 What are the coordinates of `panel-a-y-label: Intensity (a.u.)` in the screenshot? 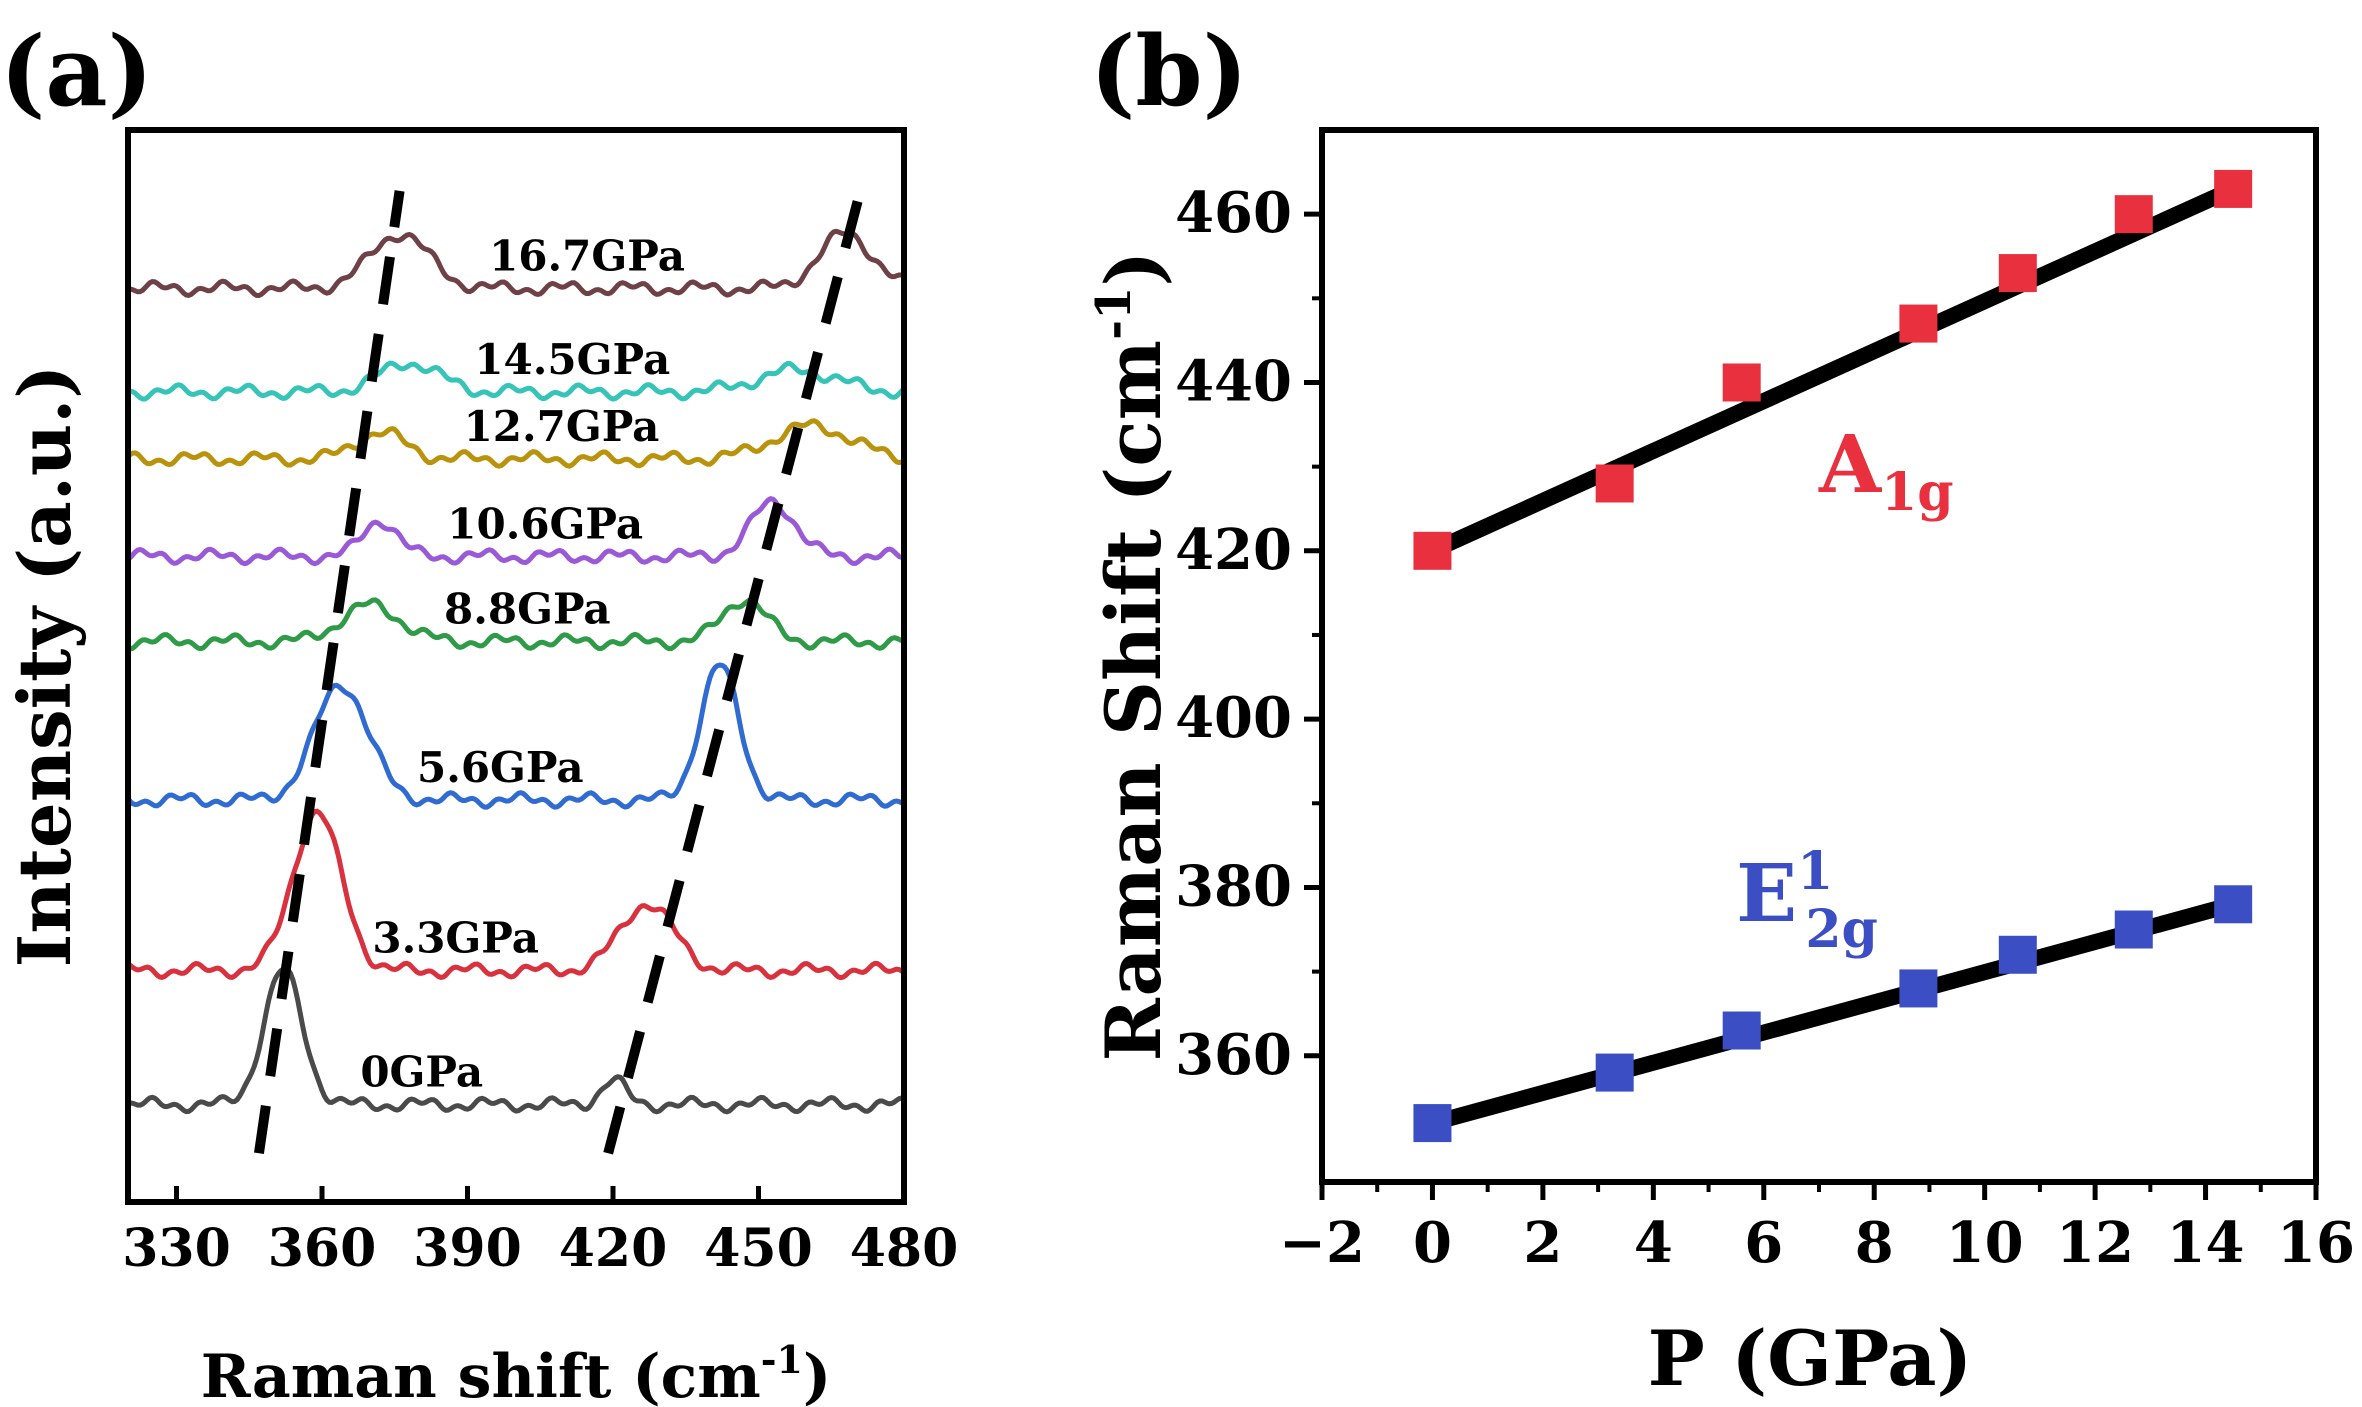 It's located at (44, 666).